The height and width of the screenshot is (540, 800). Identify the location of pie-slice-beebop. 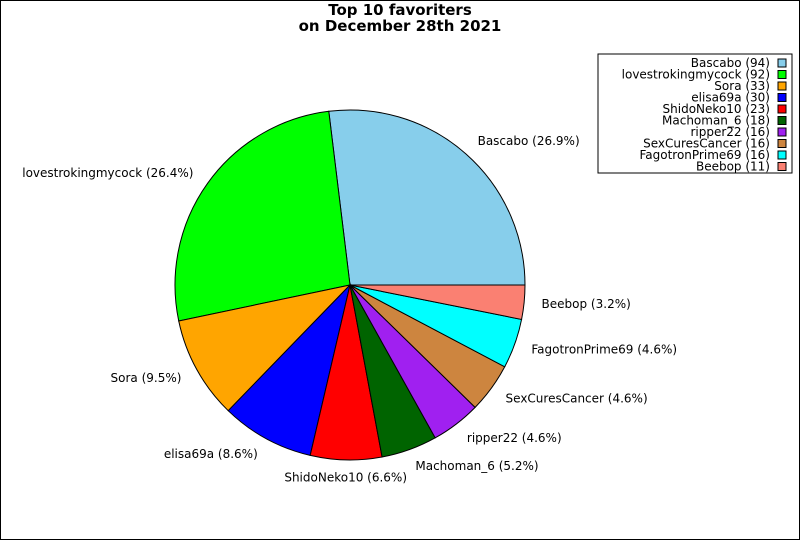
(437, 302).